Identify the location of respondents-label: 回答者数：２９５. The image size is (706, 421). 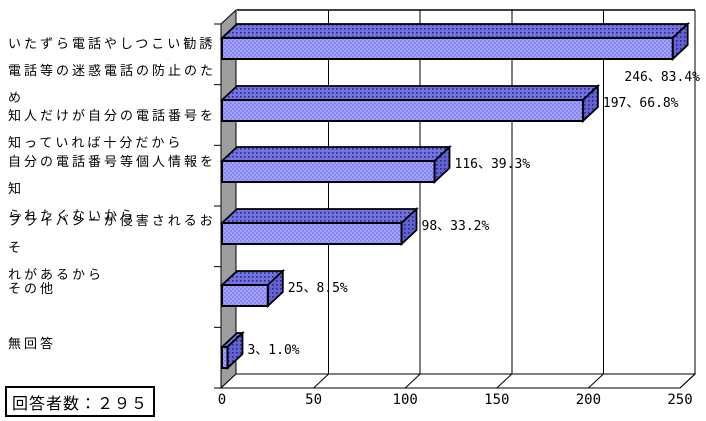
(79, 403).